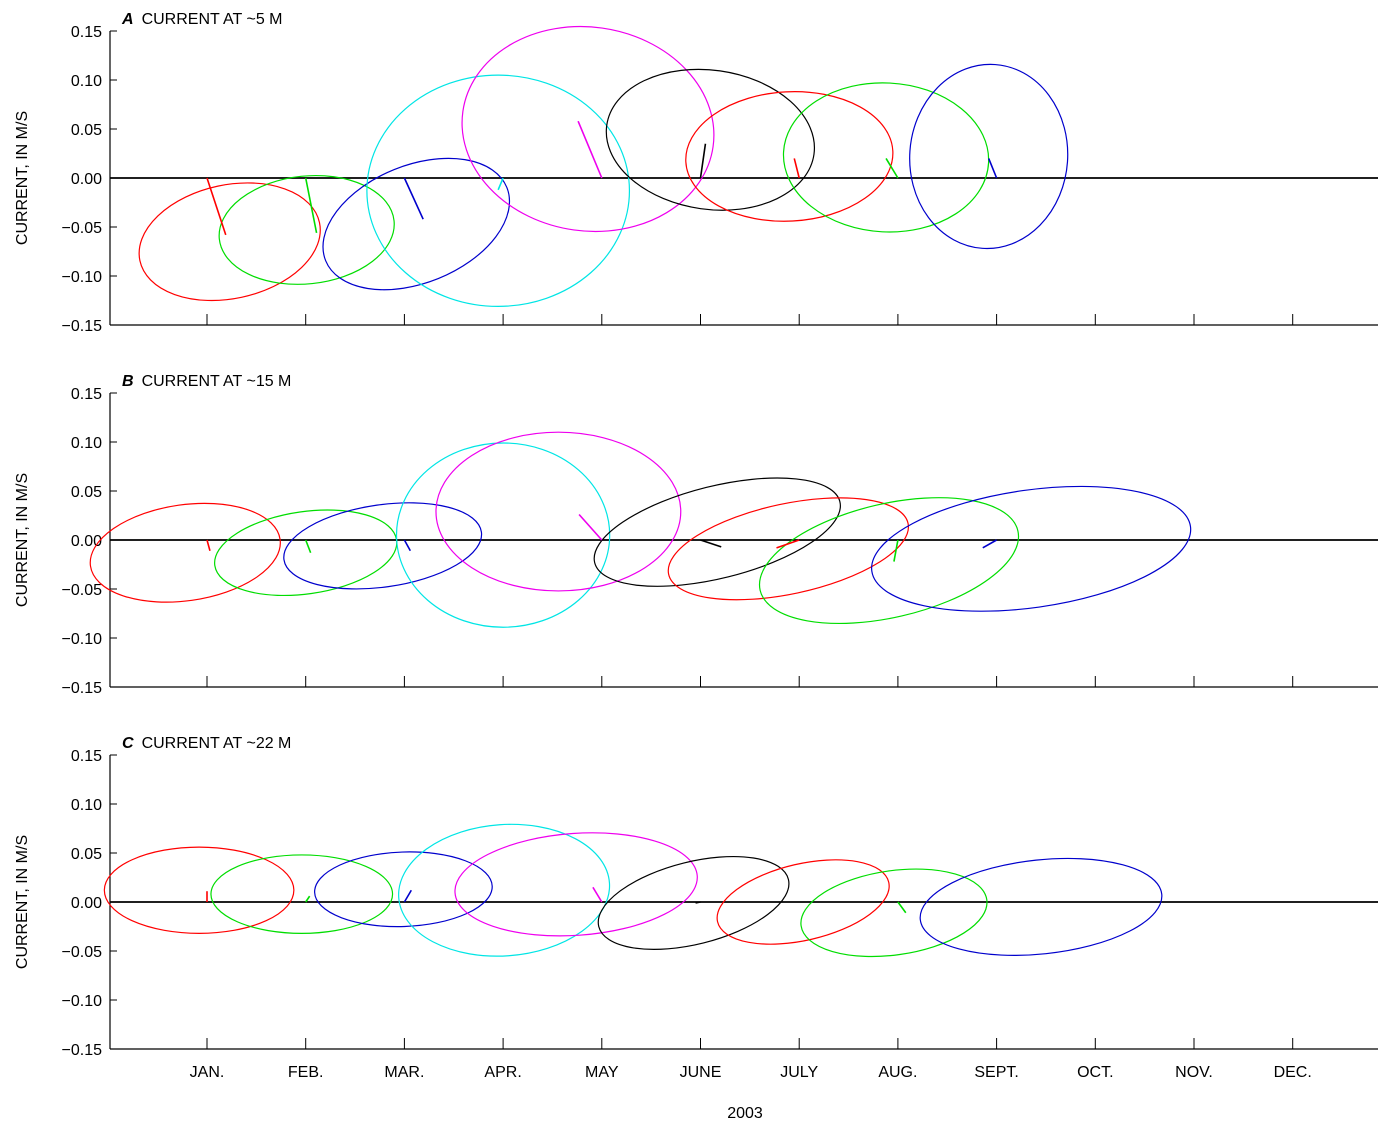 This screenshot has height=1131, width=1378. I want to click on panel-c-y-tick-label: 0.10, so click(86, 805).